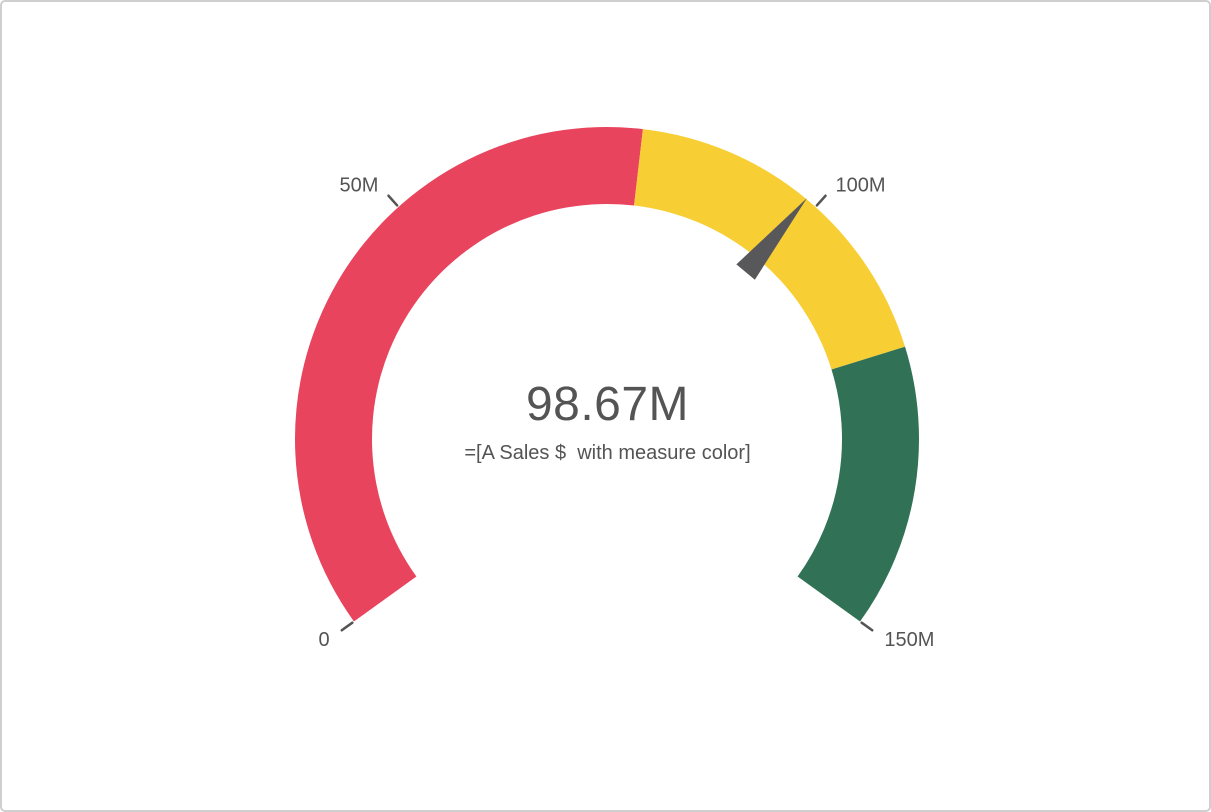 The image size is (1211, 812). I want to click on gauge-needle, so click(771, 239).